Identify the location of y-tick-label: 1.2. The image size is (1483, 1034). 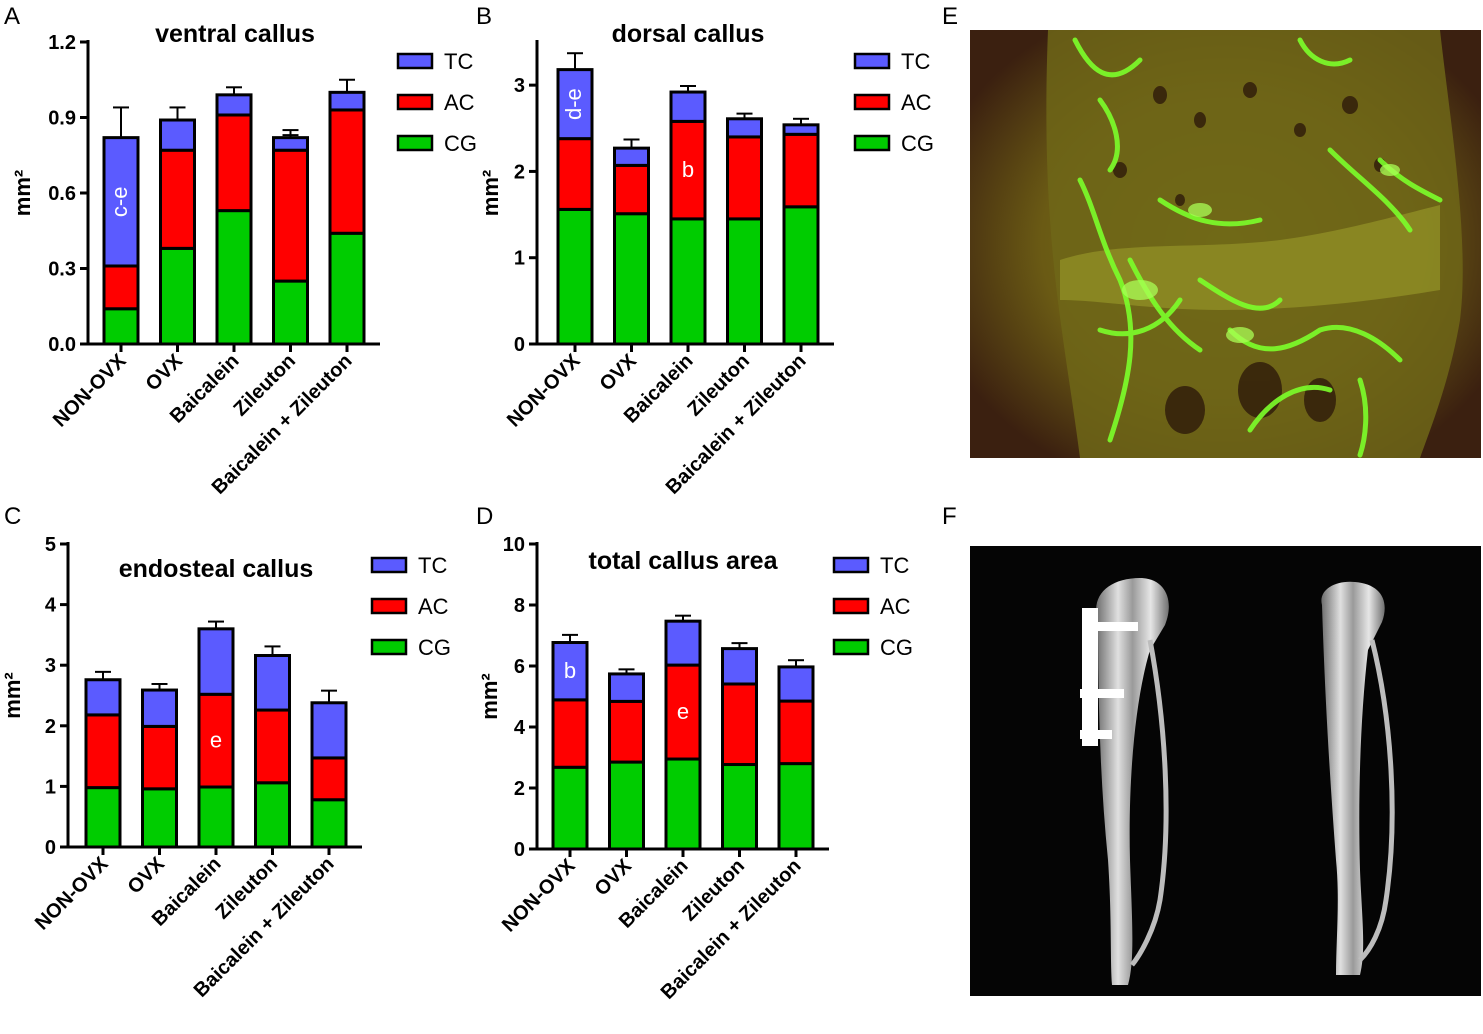
(62, 43).